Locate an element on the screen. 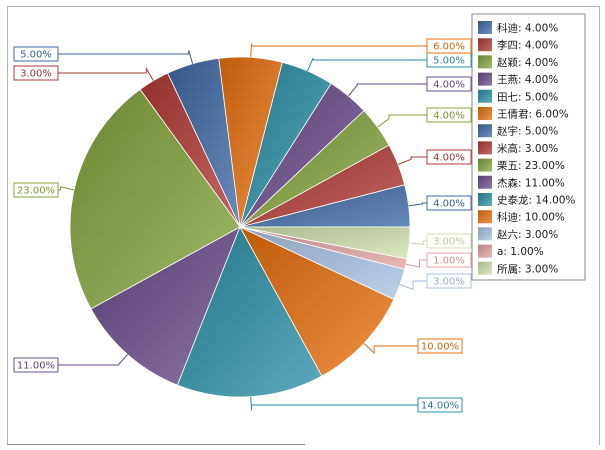  legend-item: 赵宇: 5.00% is located at coordinates (518, 131).